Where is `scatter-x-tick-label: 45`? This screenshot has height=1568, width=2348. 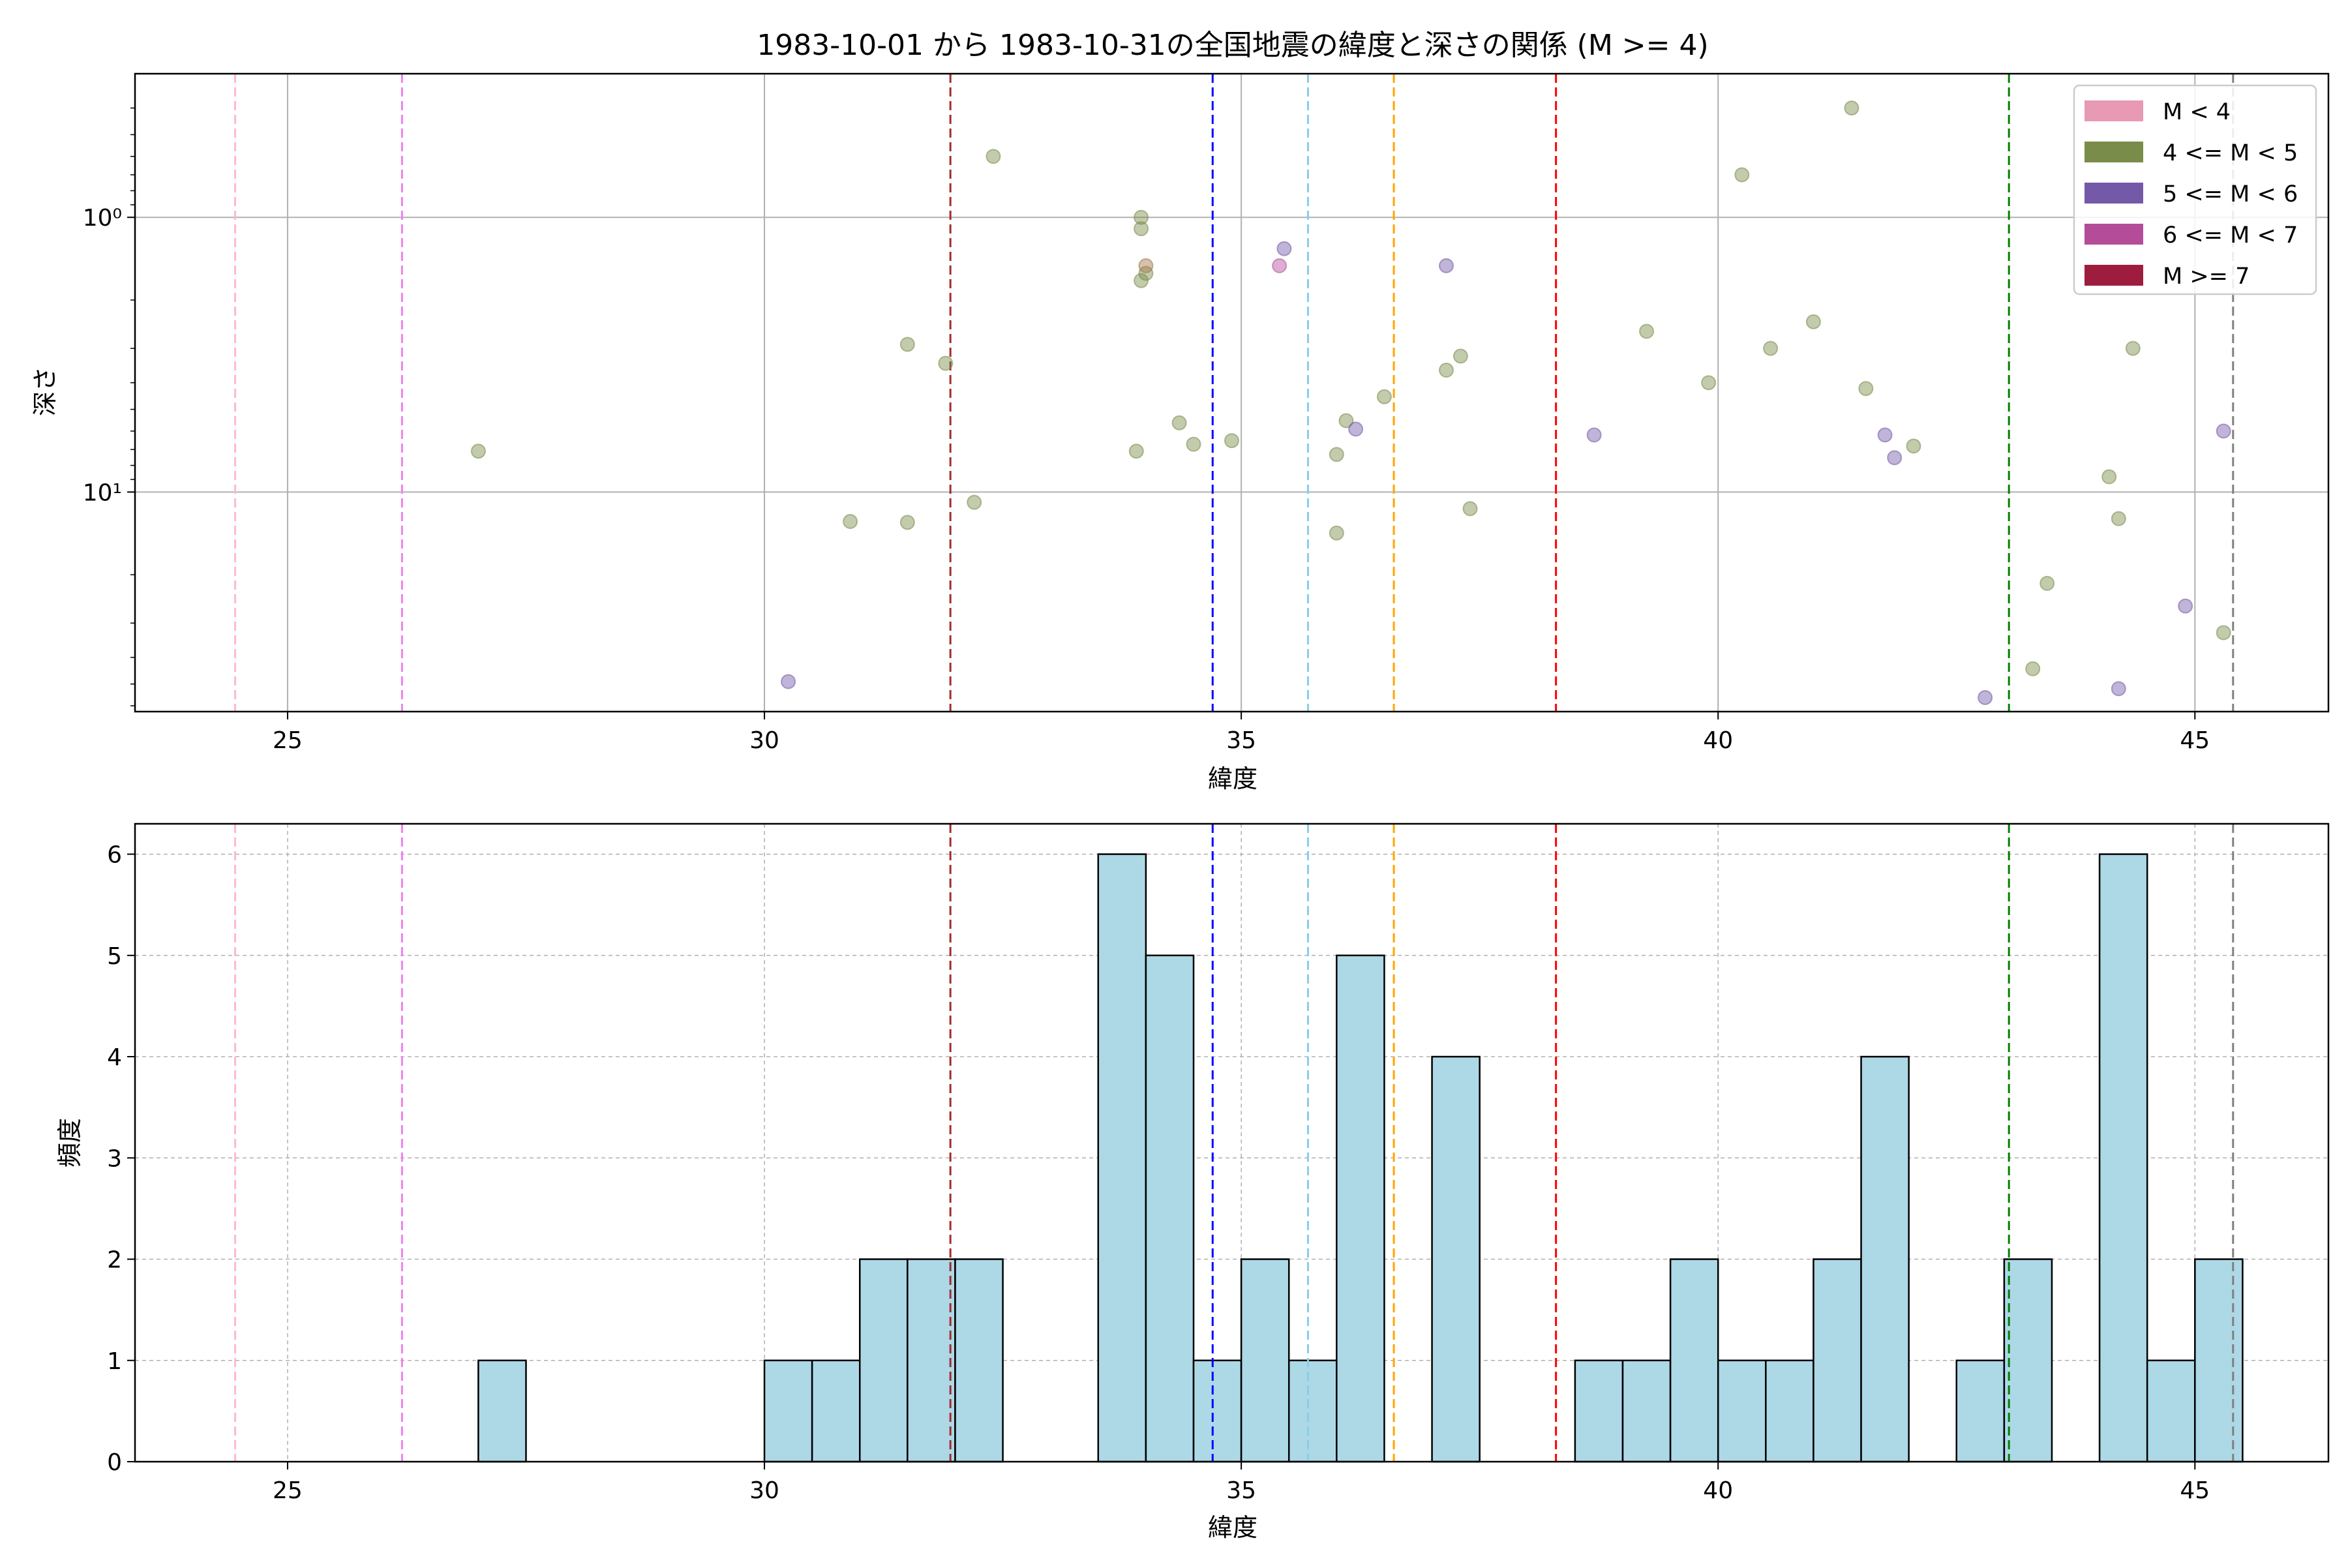 scatter-x-tick-label: 45 is located at coordinates (2195, 740).